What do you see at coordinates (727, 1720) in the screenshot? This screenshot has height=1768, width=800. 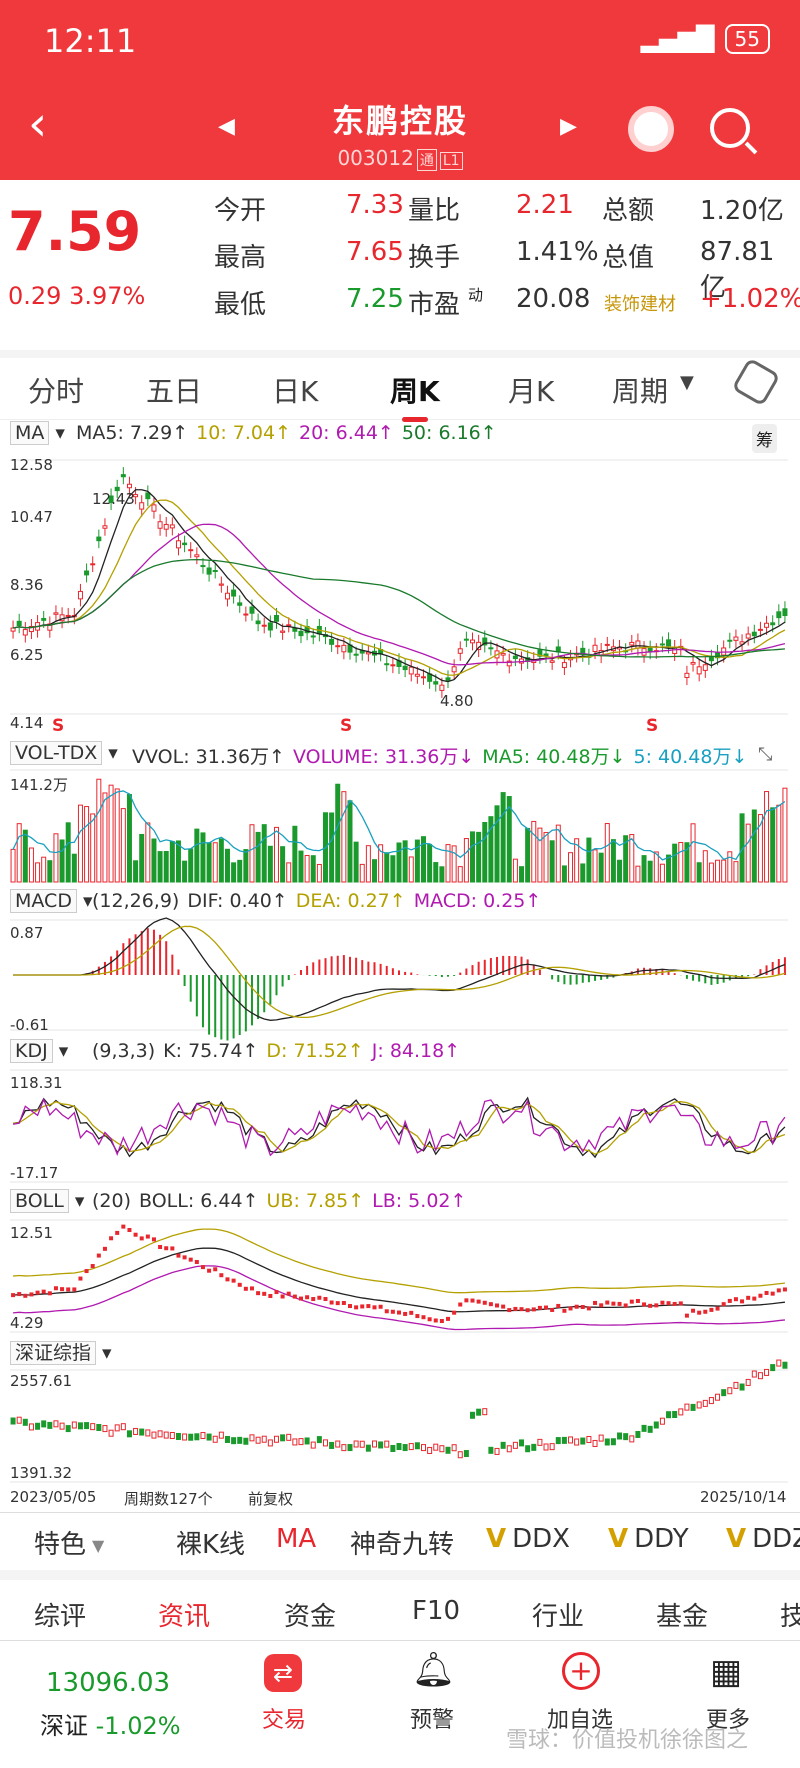 I see `nav-item-3: 更多` at bounding box center [727, 1720].